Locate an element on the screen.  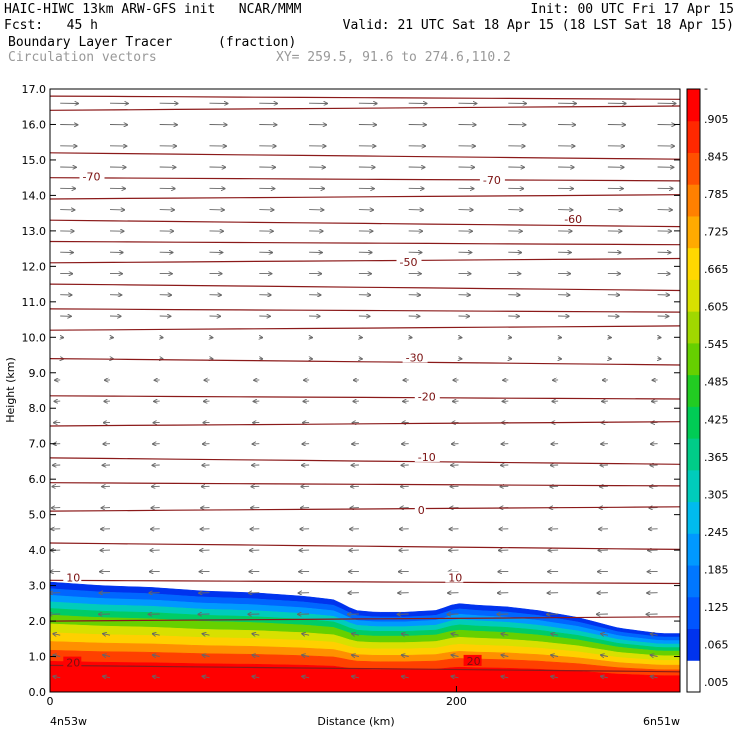
colorbar-label: .305 is located at coordinates (716, 494).